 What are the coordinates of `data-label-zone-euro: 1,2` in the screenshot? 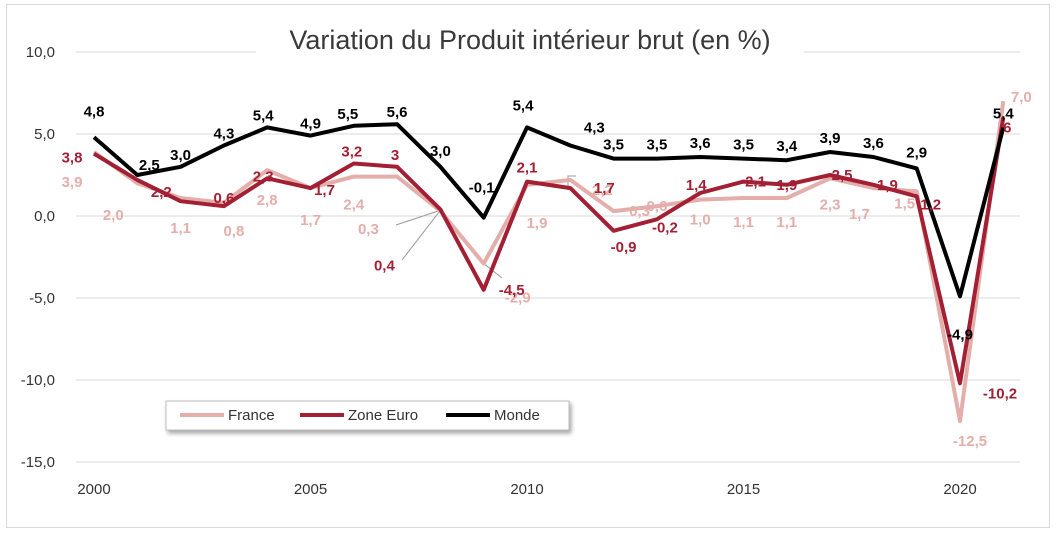 It's located at (930, 204).